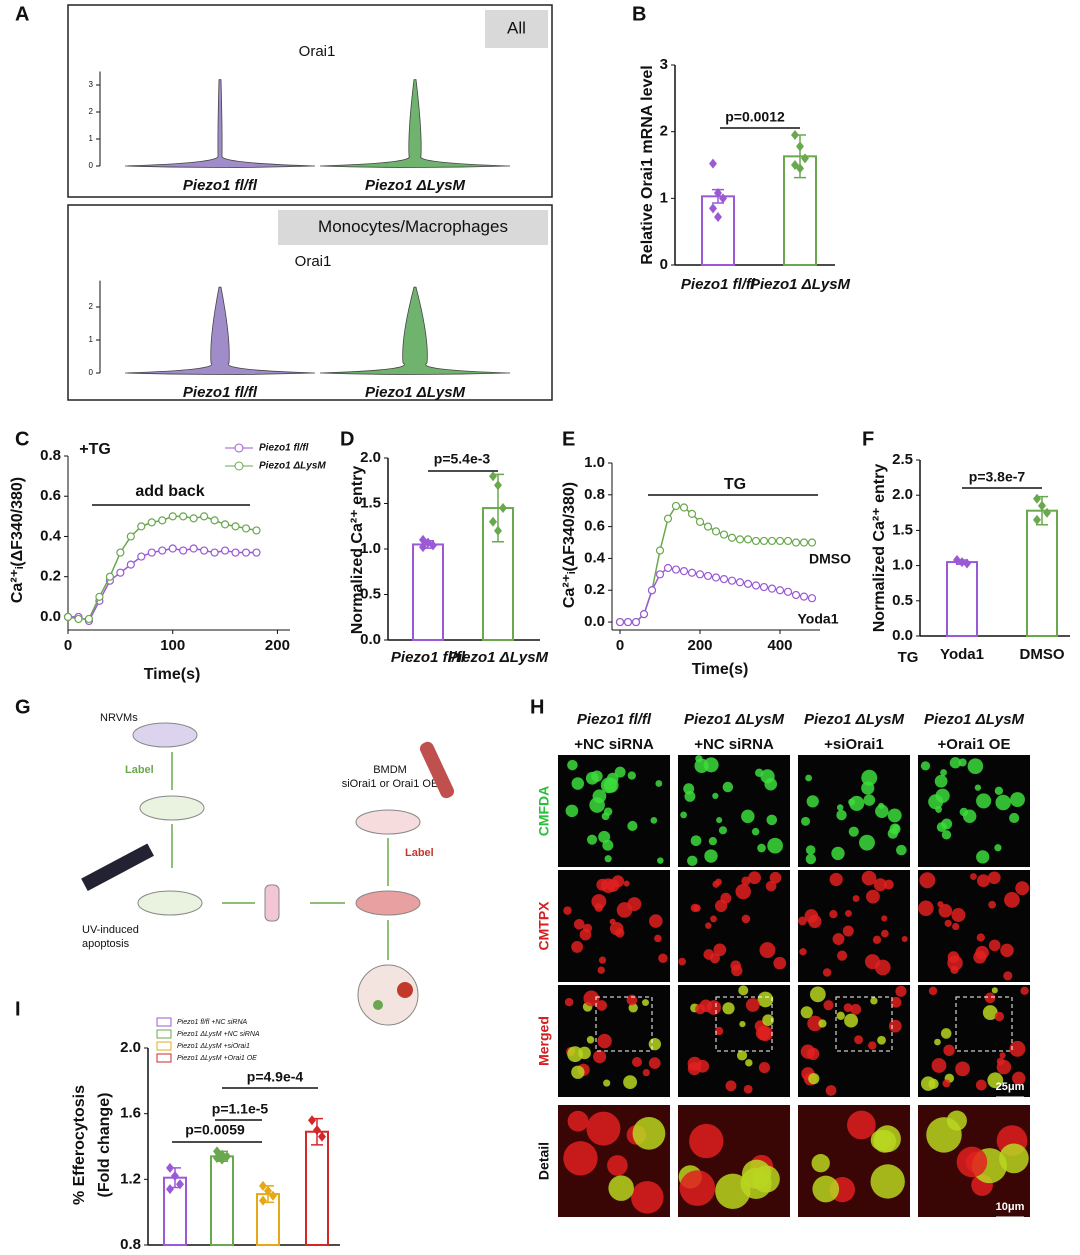  What do you see at coordinates (212, 1022) in the screenshot?
I see `legend-label: Piezo1 fl/fl +NC siRNA` at bounding box center [212, 1022].